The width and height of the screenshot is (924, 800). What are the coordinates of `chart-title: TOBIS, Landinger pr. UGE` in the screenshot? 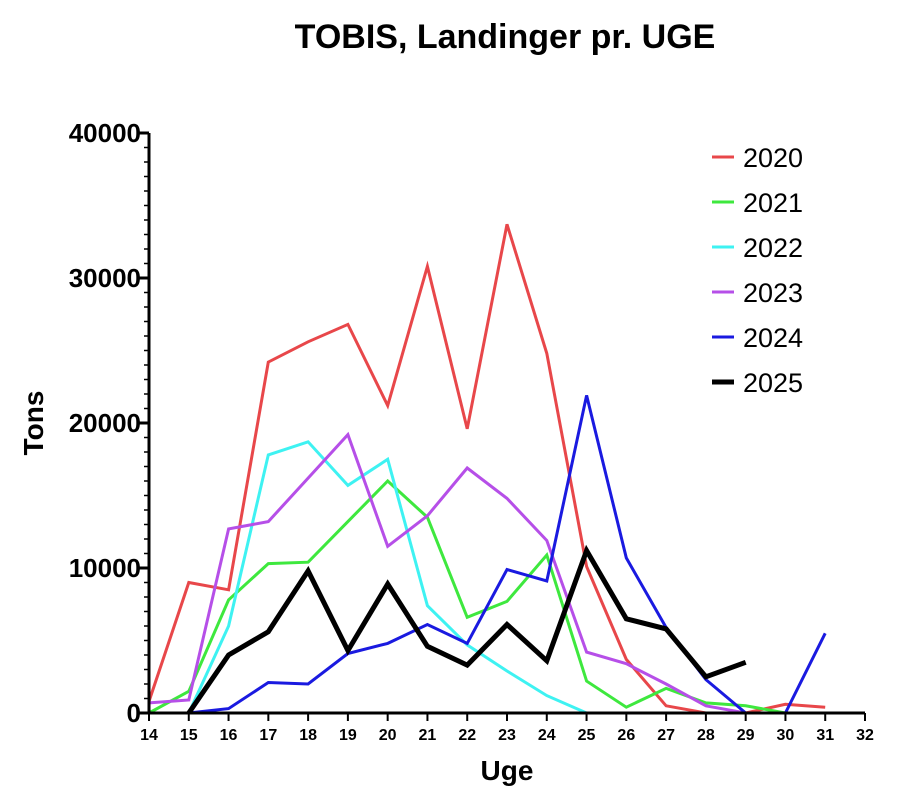 It's located at (505, 37).